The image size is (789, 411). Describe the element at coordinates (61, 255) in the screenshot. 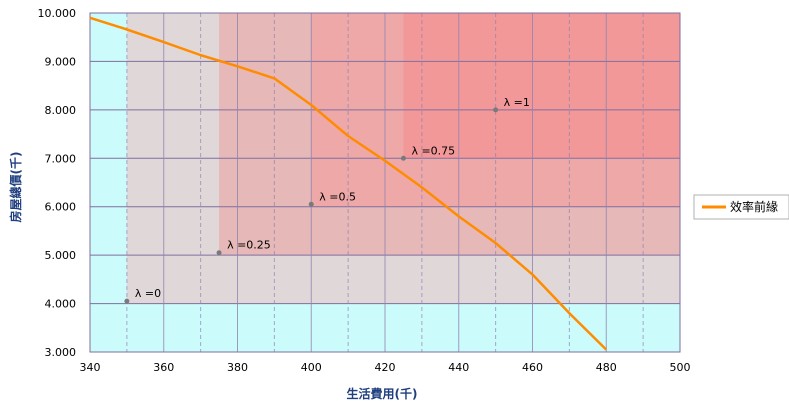

I see `y-tick-label: 5.000` at that location.